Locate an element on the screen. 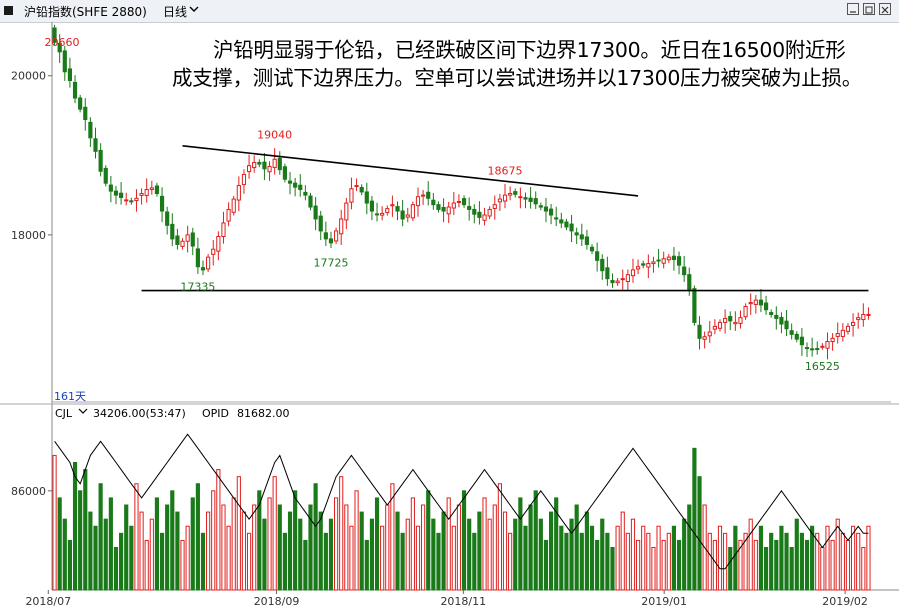 The width and height of the screenshot is (899, 613). close-icon is located at coordinates (885, 9).